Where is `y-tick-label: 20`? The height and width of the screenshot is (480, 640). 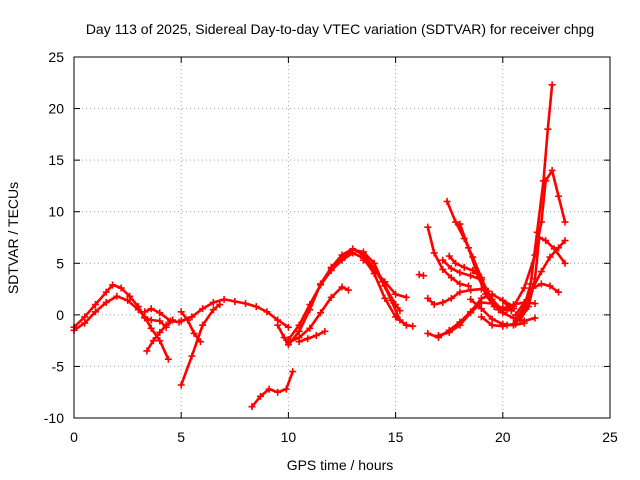
y-tick-label: 20 is located at coordinates (56, 109).